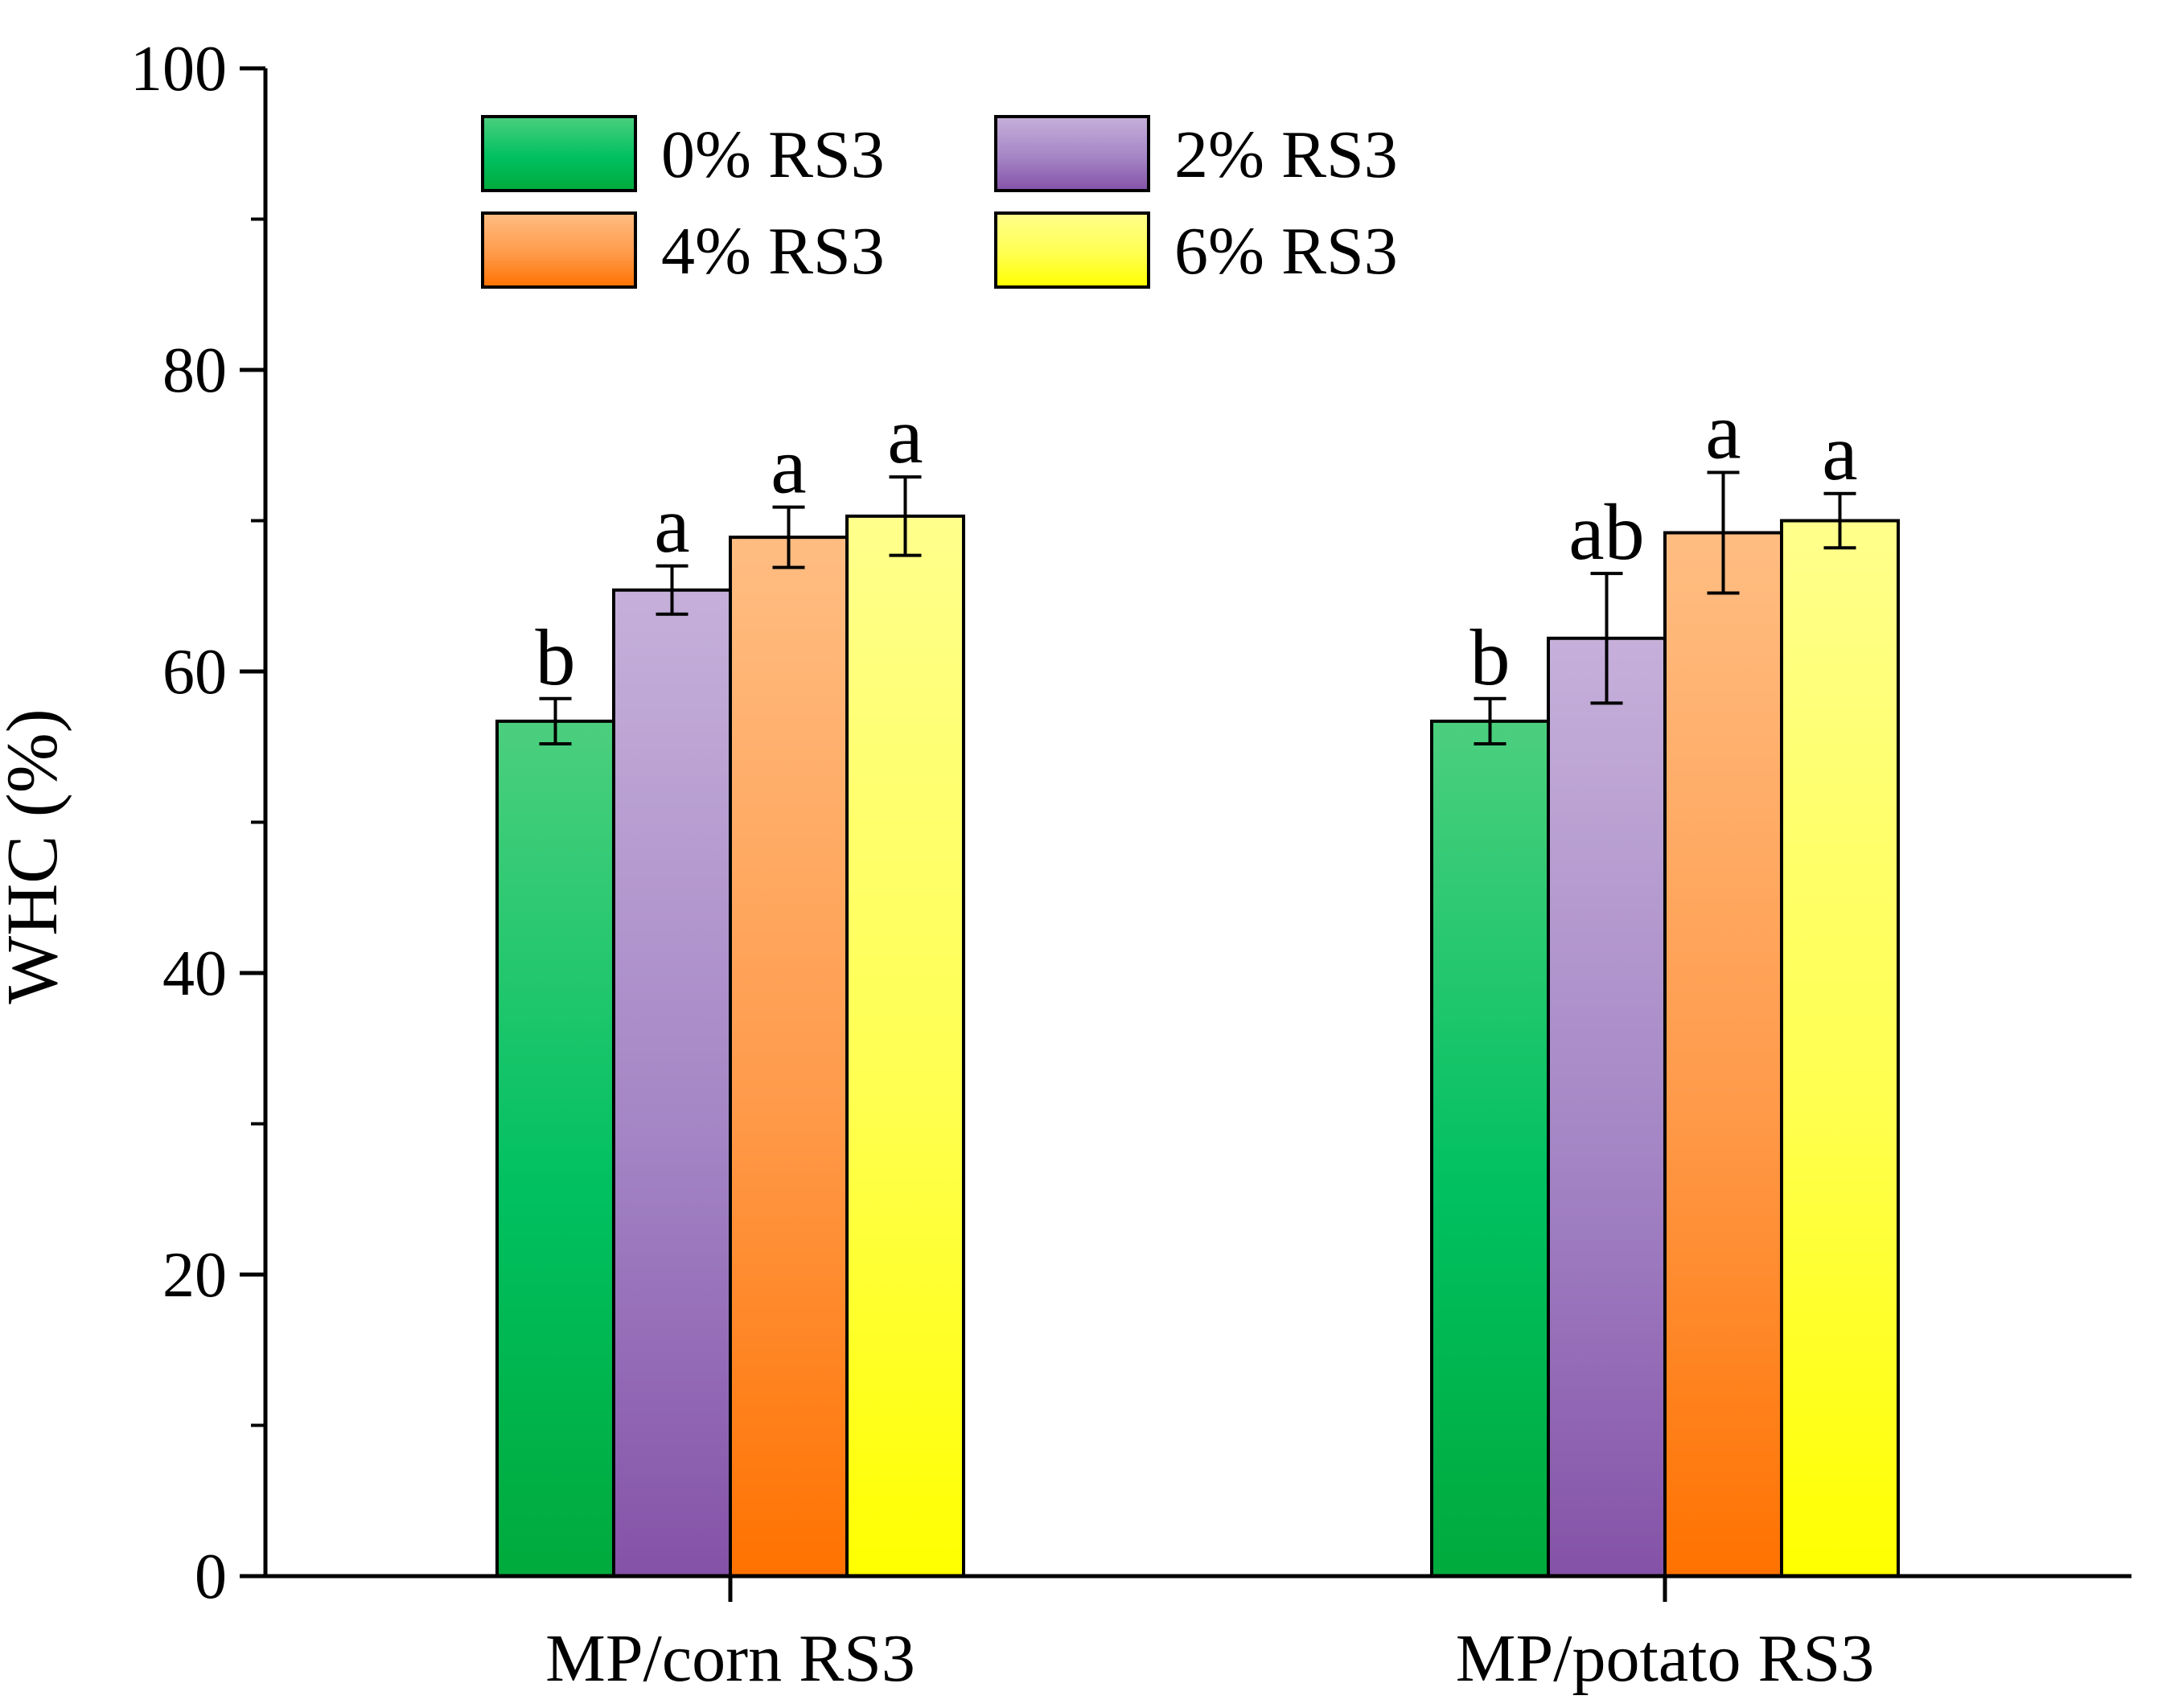 This screenshot has width=2158, height=1708. I want to click on significance-label-1-1: ab, so click(1606, 532).